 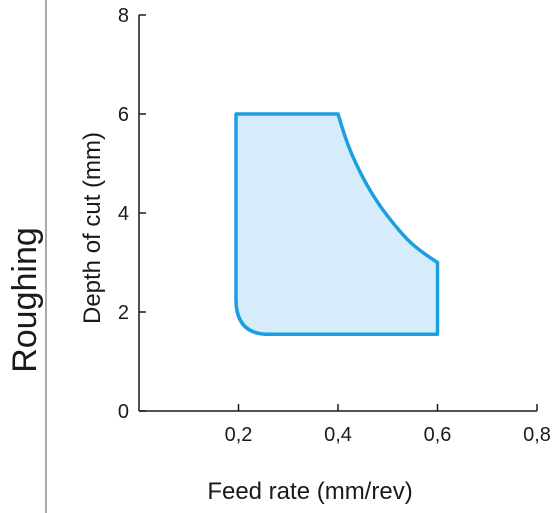 What do you see at coordinates (123, 115) in the screenshot?
I see `y-tick-label: 6` at bounding box center [123, 115].